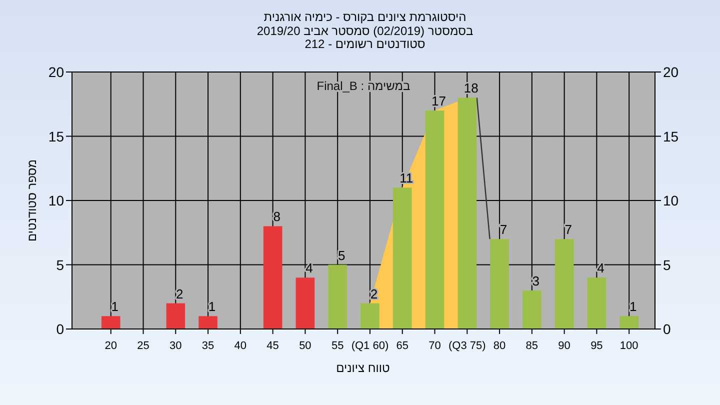  Describe the element at coordinates (629, 346) in the screenshot. I see `x-tick-label: 100` at that location.